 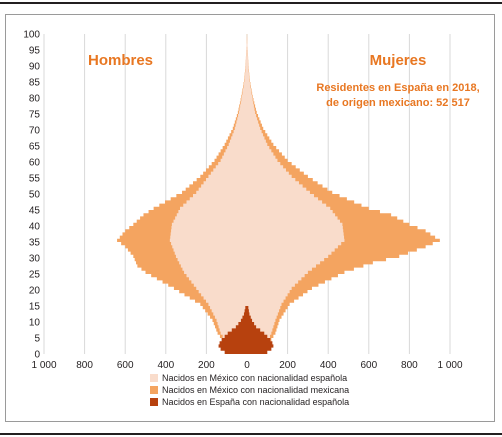 What do you see at coordinates (35, 195) in the screenshot?
I see `y-tick-label-10: 50` at bounding box center [35, 195].